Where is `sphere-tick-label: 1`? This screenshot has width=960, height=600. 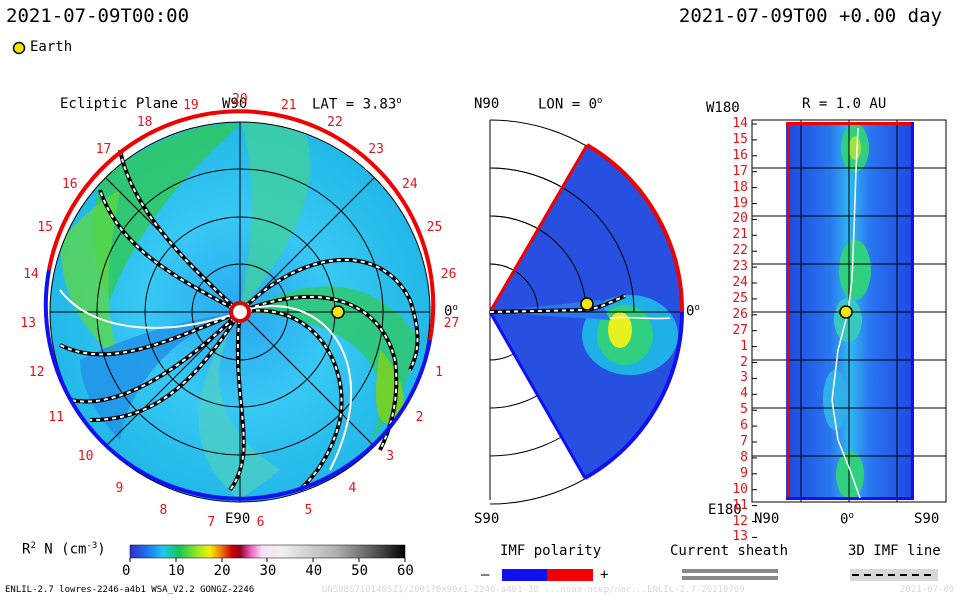 sphere-tick-label: 1 is located at coordinates (744, 346).